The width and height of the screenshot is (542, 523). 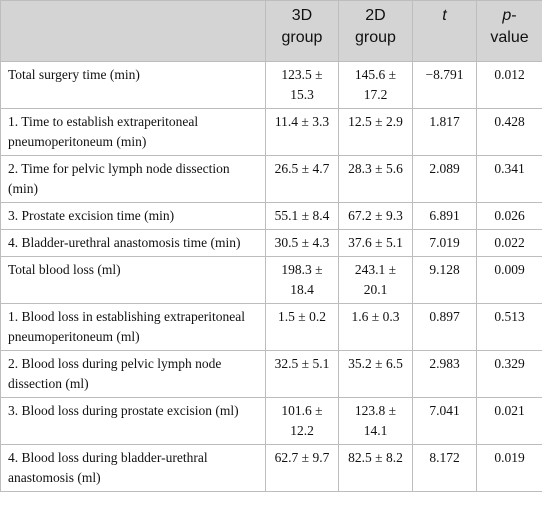 What do you see at coordinates (375, 179) in the screenshot?
I see `table-cell: 28.3 ± 5.6` at bounding box center [375, 179].